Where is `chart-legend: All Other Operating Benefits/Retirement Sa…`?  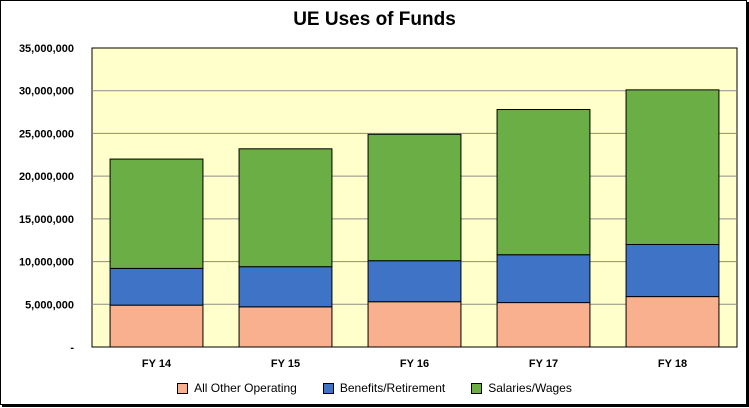
chart-legend: All Other Operating Benefits/Retirement Sa… is located at coordinates (374, 388).